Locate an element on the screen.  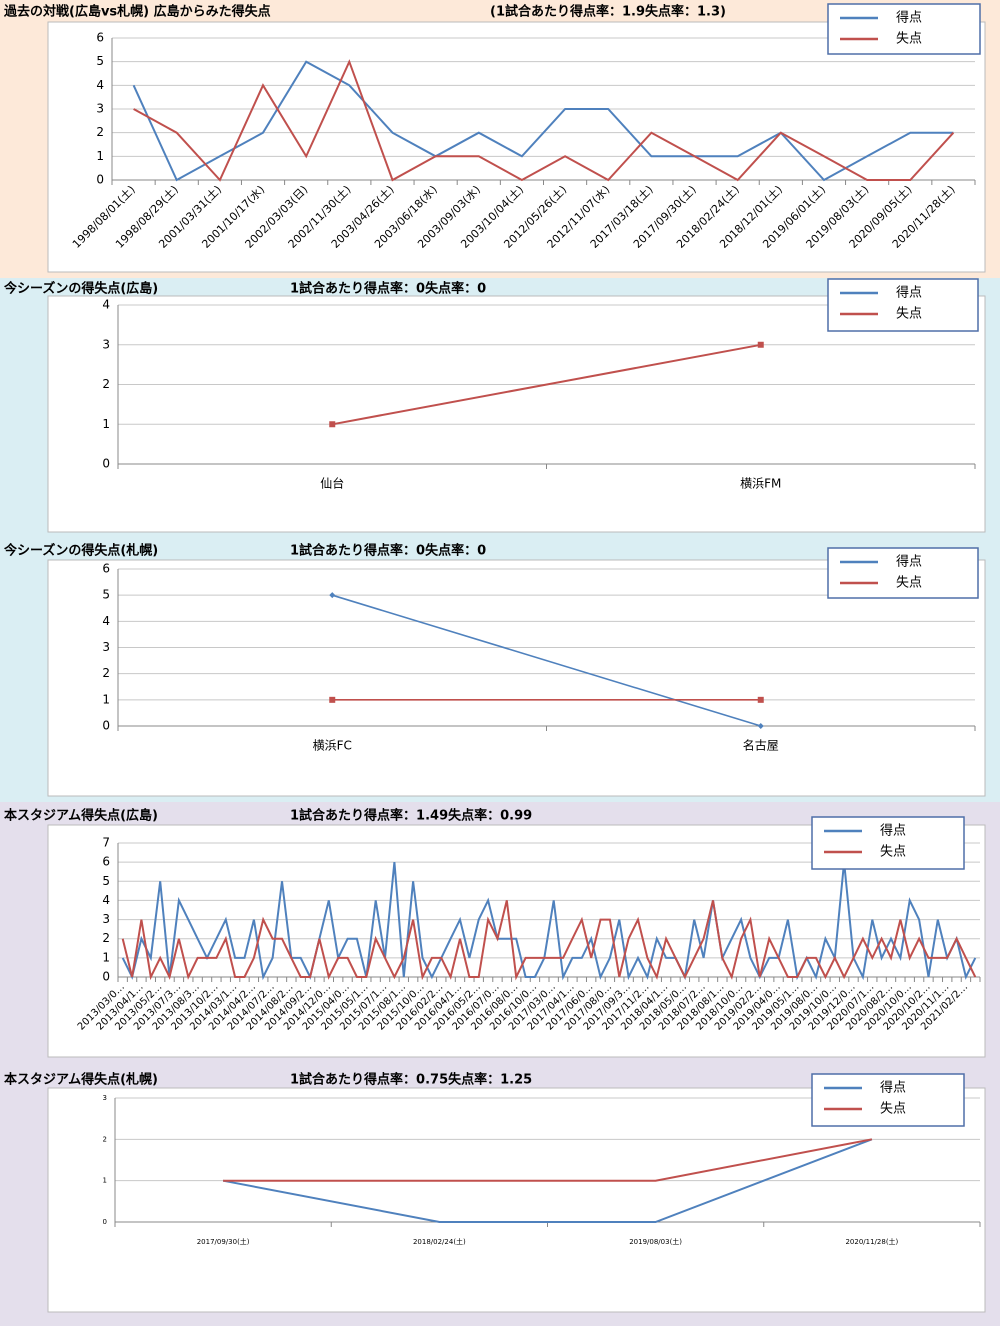
chart-subtitle: 1試合あたり得点率：0.75失点率：1.25 is located at coordinates (411, 1080).